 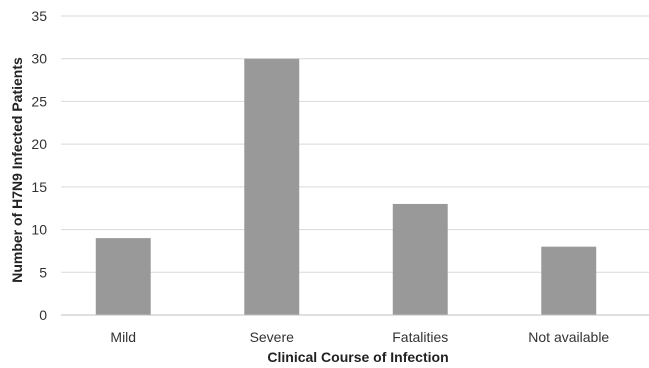 What do you see at coordinates (39, 144) in the screenshot?
I see `y-tick-label: 20` at bounding box center [39, 144].